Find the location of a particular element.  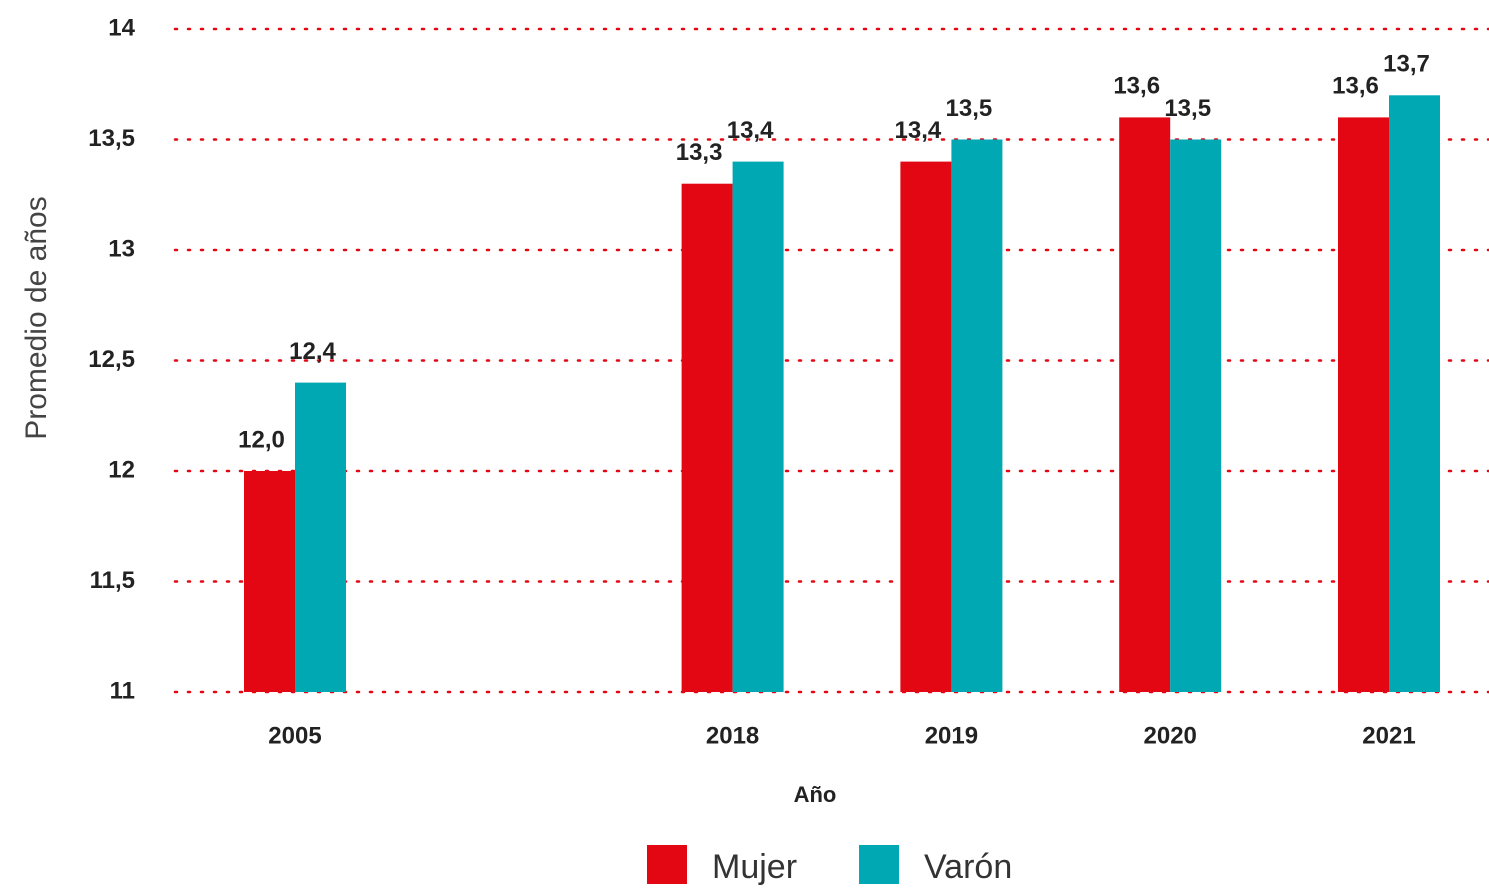

y-tick-label: 12 is located at coordinates (121, 469).